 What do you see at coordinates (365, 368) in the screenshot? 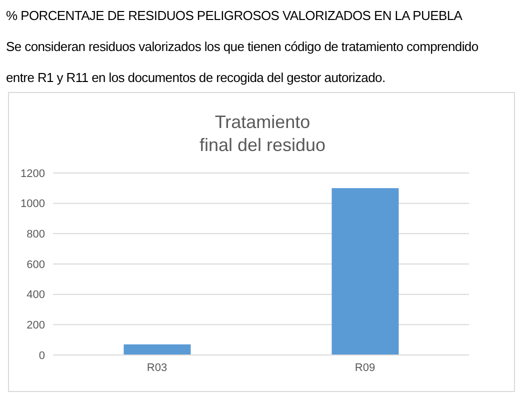
I see `x-tick-label: R09` at bounding box center [365, 368].